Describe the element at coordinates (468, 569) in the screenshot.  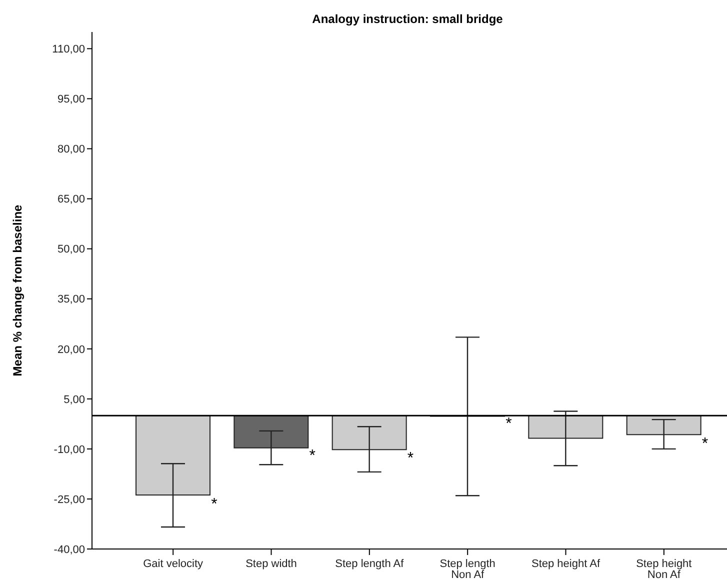
I see `x-tick-label: Step length Non Af` at that location.